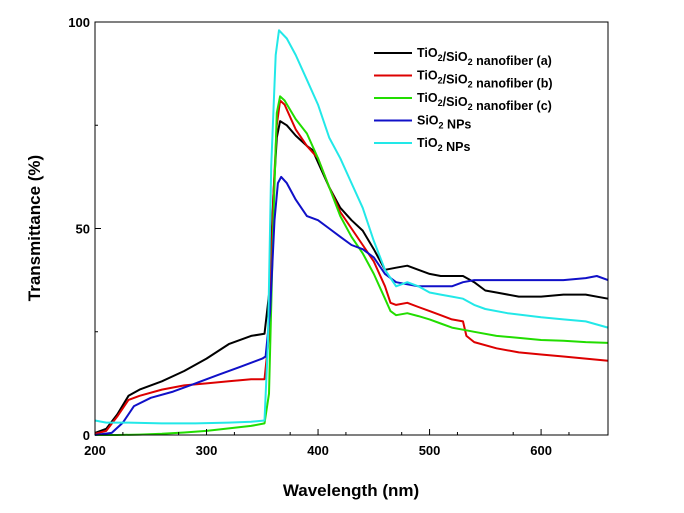 The height and width of the screenshot is (513, 684). Describe the element at coordinates (83, 229) in the screenshot. I see `y-tick-label: 50` at that location.